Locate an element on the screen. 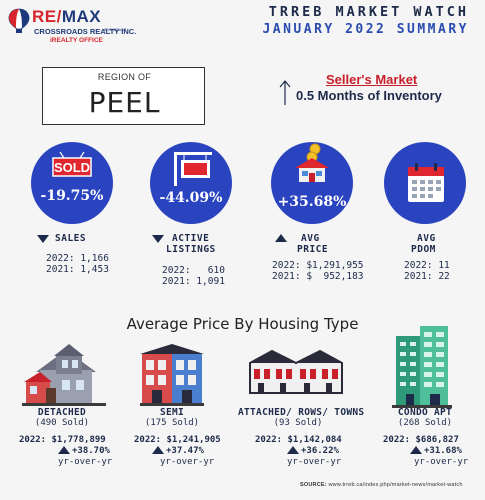 This screenshot has width=485, height=500. report-subtitle: JANUARY 2022 SUMMARY is located at coordinates (365, 29).